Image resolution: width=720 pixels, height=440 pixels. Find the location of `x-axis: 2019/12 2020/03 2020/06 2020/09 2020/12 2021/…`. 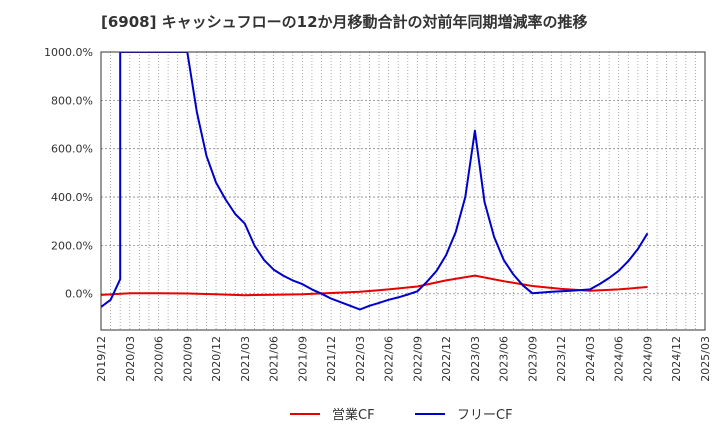

x-axis: 2019/12 2020/03 2020/06 2020/09 2020/12 2021/… is located at coordinates (403, 359).